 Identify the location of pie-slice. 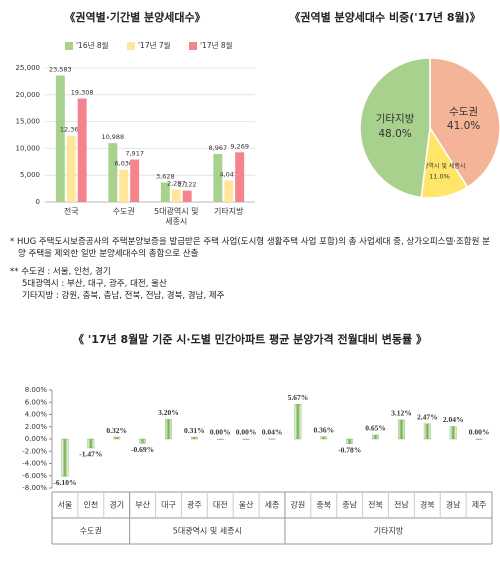
(395, 128).